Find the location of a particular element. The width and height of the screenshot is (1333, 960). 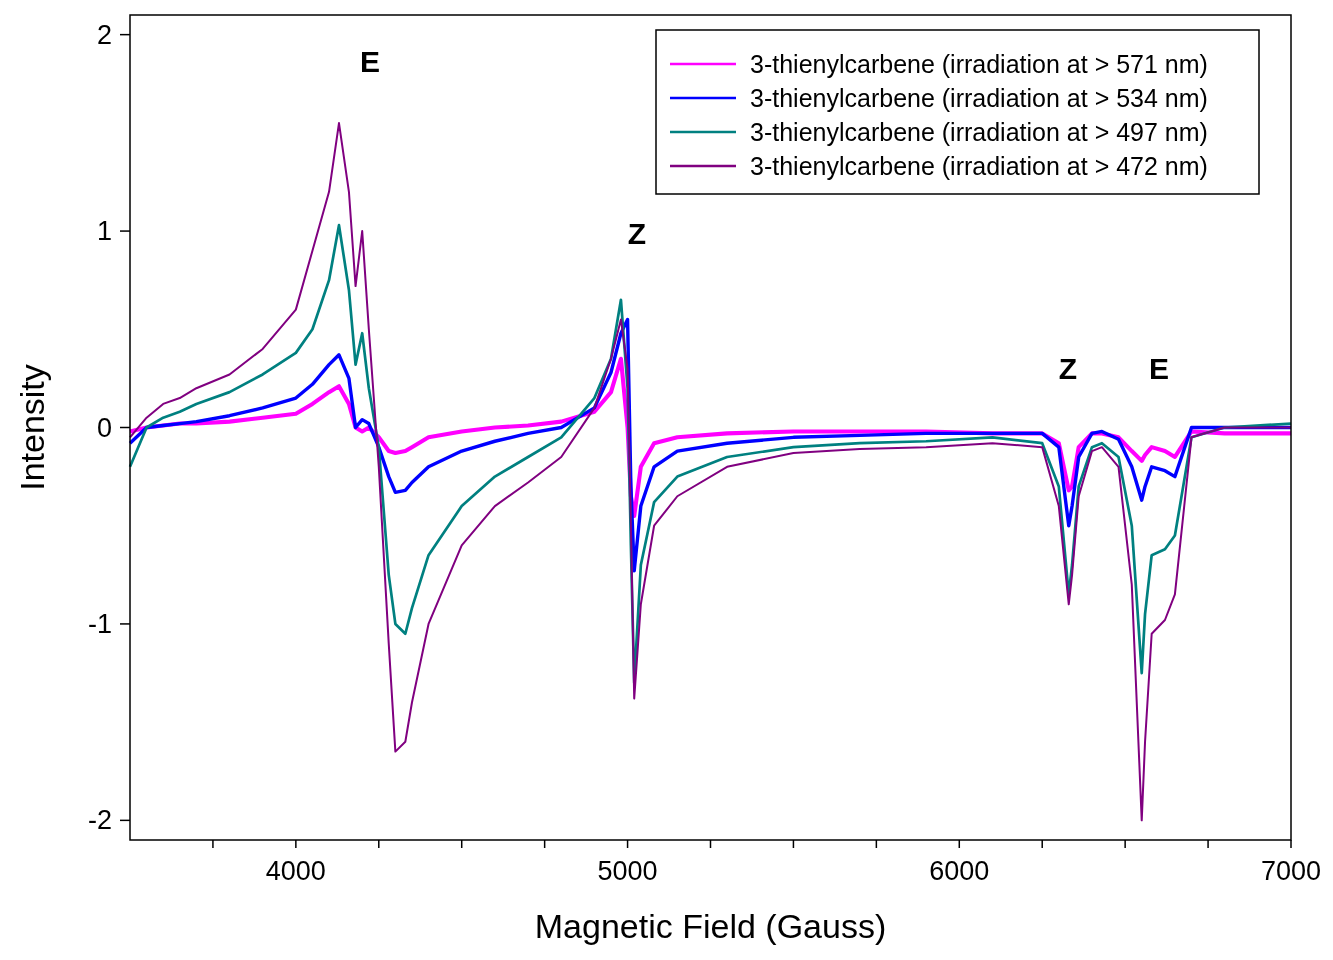

y-tick-label: -1 is located at coordinates (99, 623).